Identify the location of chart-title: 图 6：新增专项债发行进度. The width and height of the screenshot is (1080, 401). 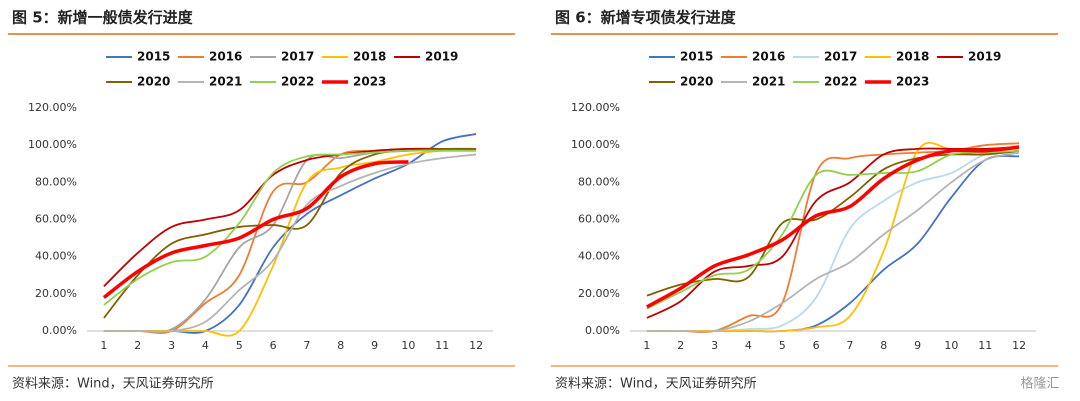
(646, 18).